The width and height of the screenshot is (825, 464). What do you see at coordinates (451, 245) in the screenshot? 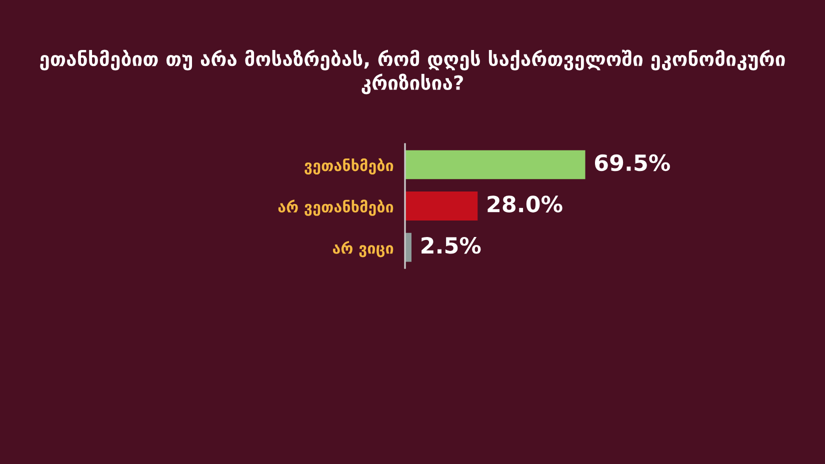
I see `data-label: 2.5%` at bounding box center [451, 245].